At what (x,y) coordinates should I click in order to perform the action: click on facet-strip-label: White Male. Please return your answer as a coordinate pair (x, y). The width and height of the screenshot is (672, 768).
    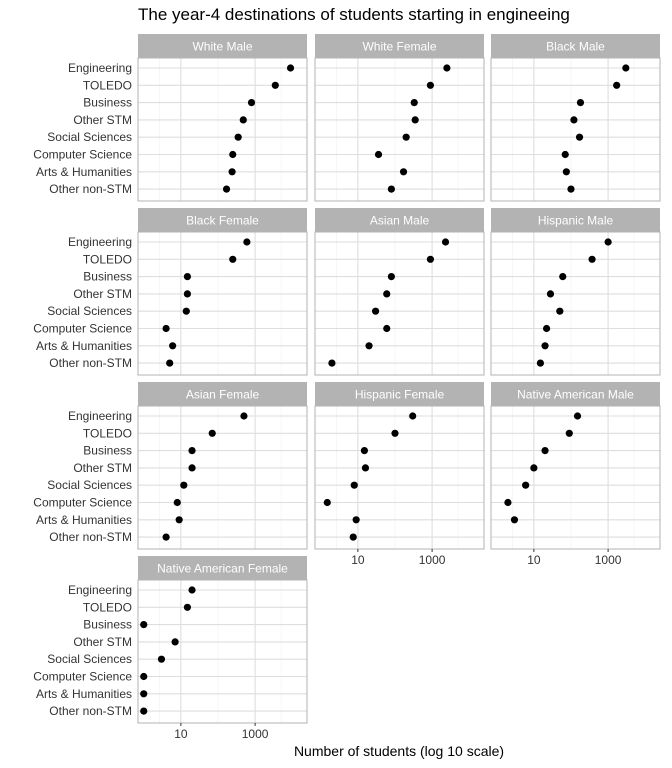
    Looking at the image, I should click on (222, 47).